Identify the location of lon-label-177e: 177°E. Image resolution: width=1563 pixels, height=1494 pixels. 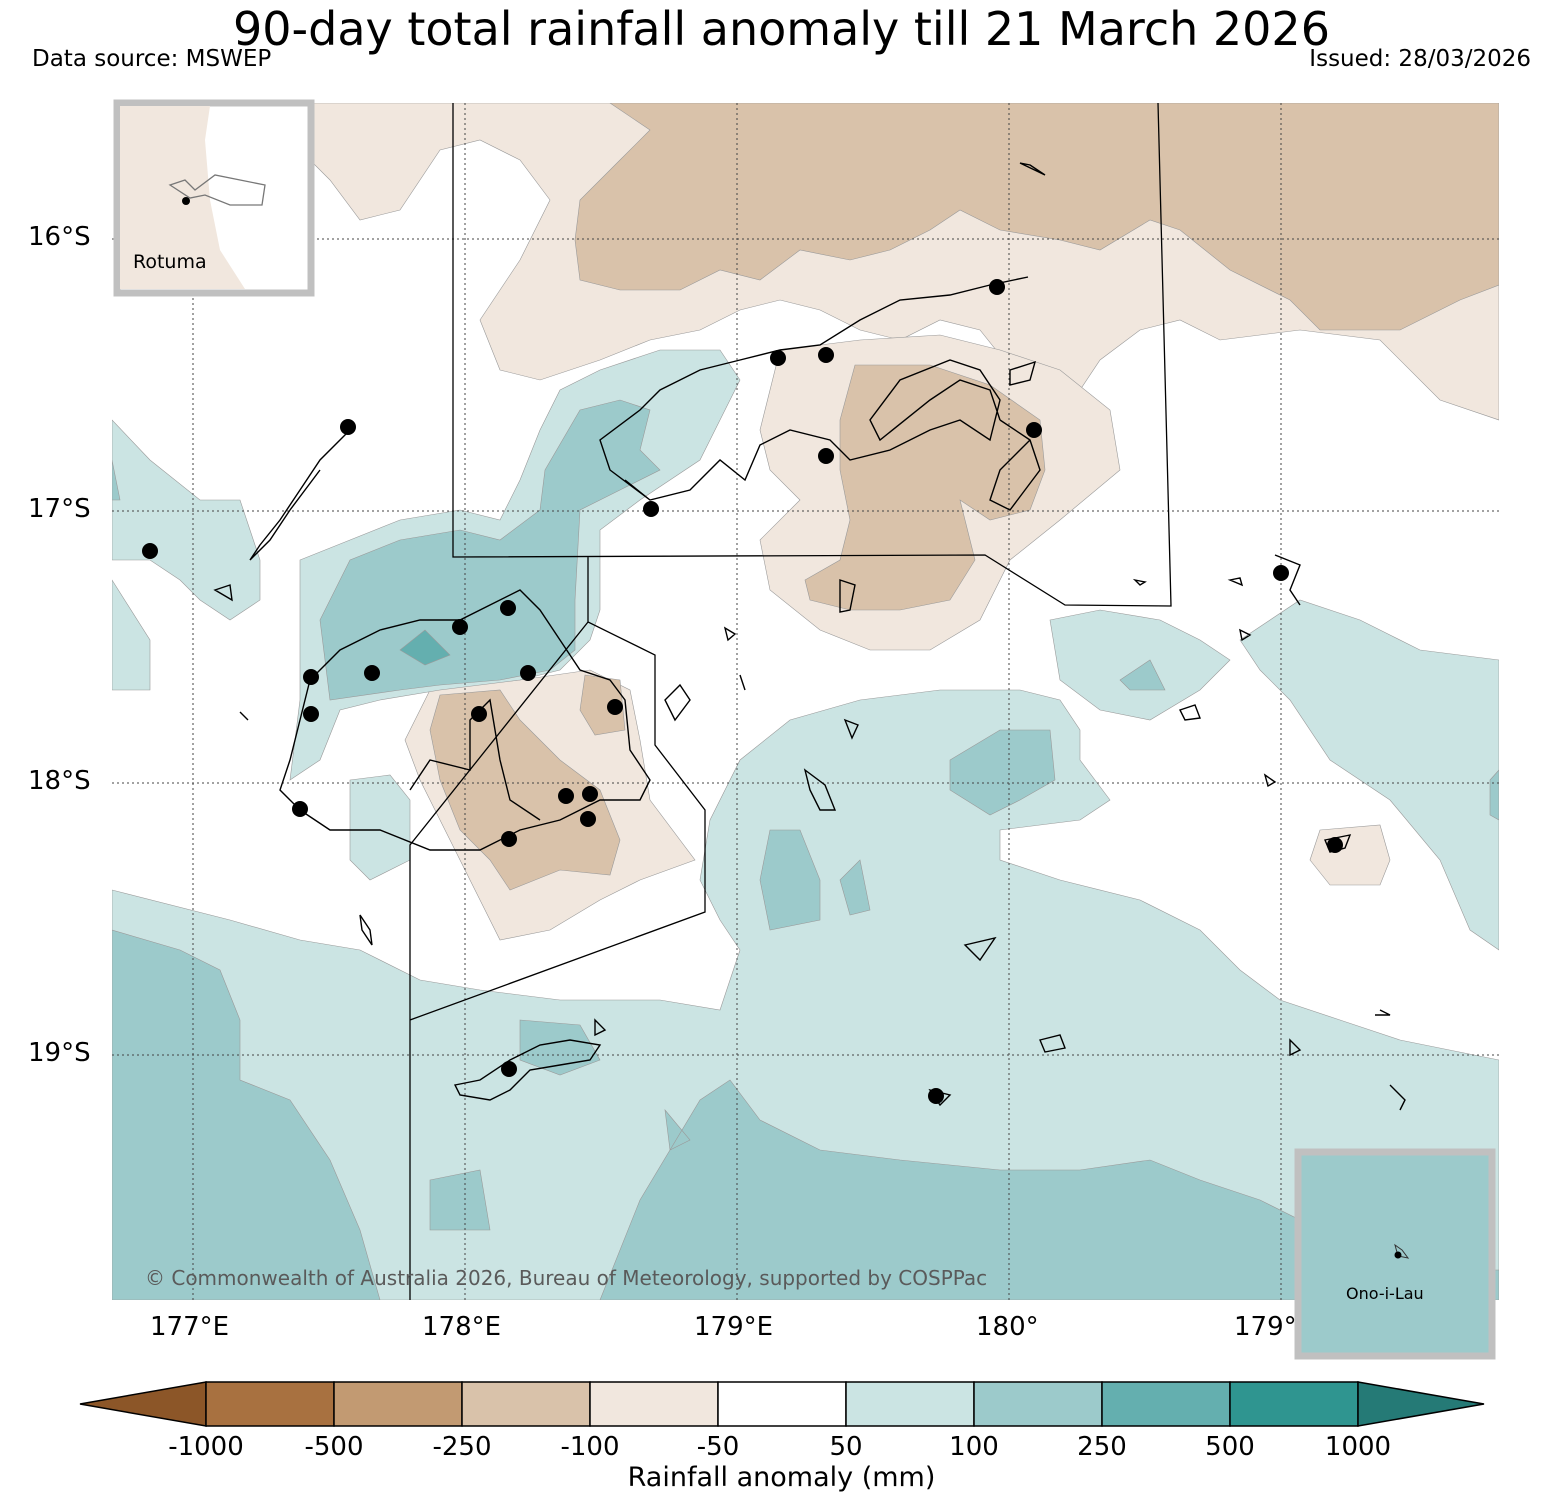
(190, 1327).